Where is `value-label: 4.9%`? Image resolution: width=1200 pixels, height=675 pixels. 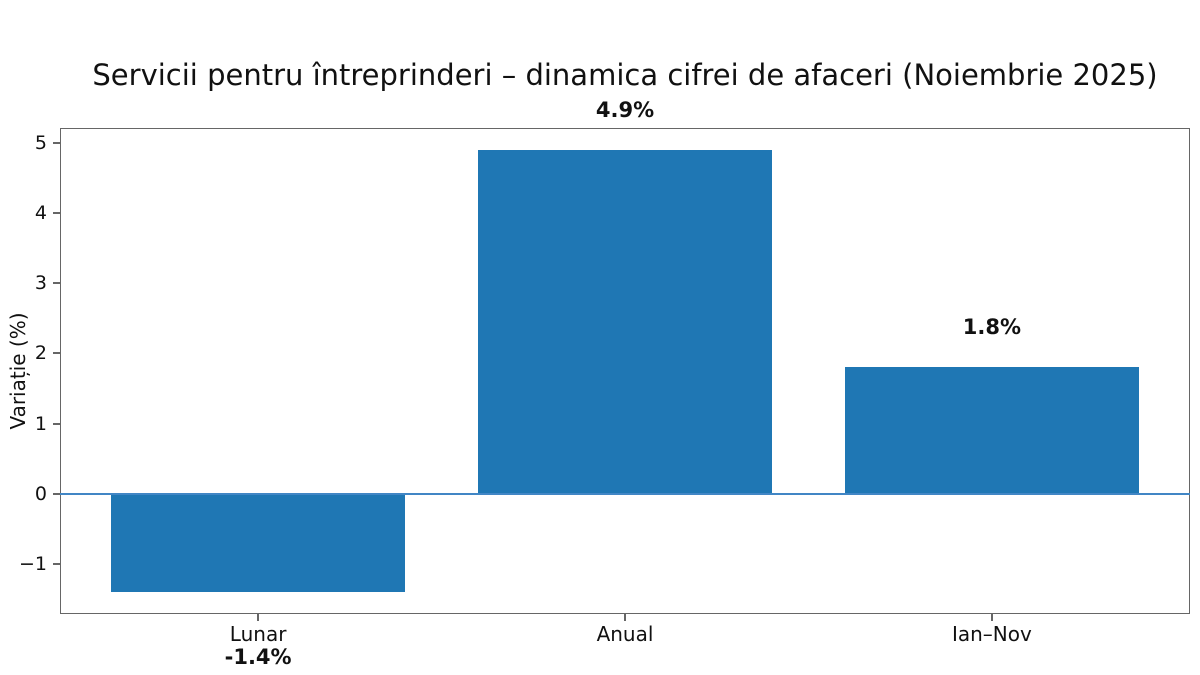 value-label: 4.9% is located at coordinates (625, 110).